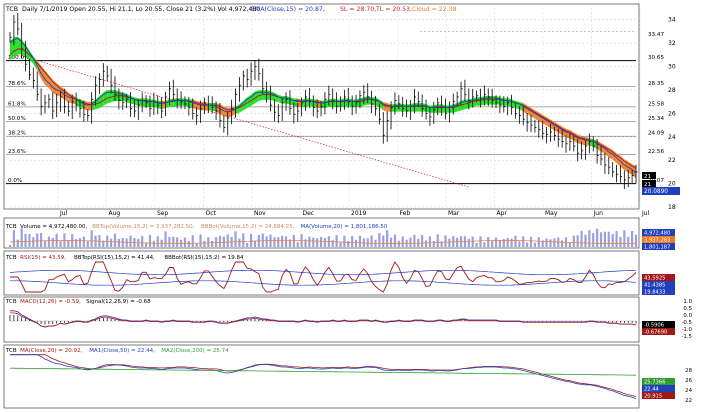  I want to click on rsi-panel-frame, so click(321, 273).